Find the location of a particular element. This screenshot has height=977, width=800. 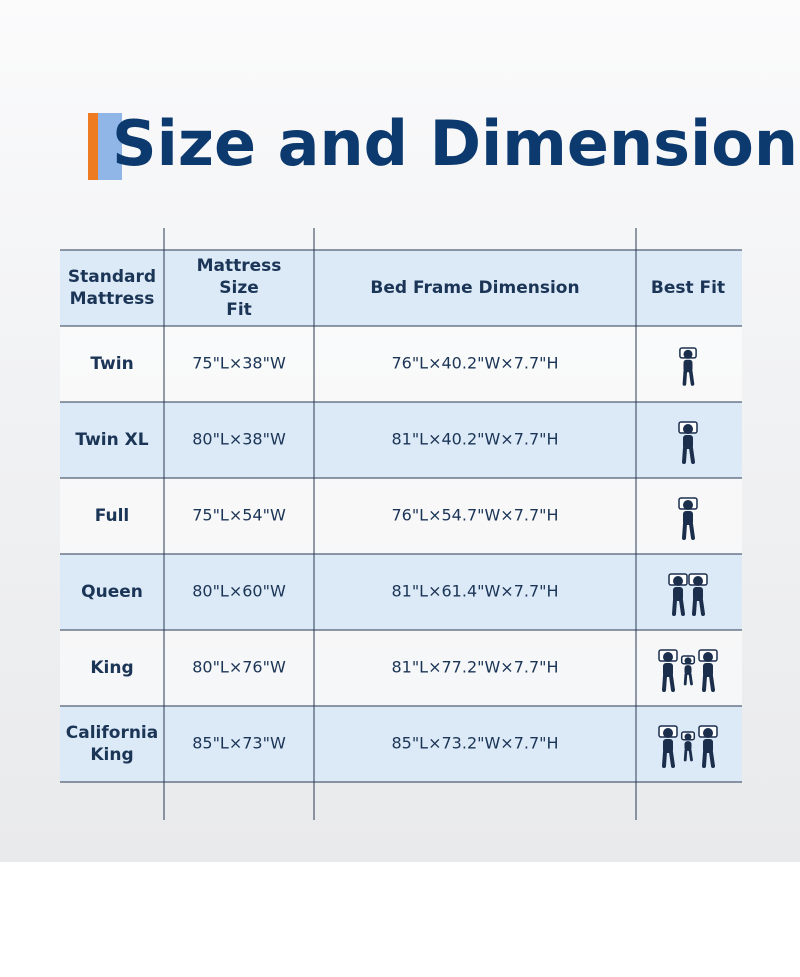

accent-blue is located at coordinates (110, 146).